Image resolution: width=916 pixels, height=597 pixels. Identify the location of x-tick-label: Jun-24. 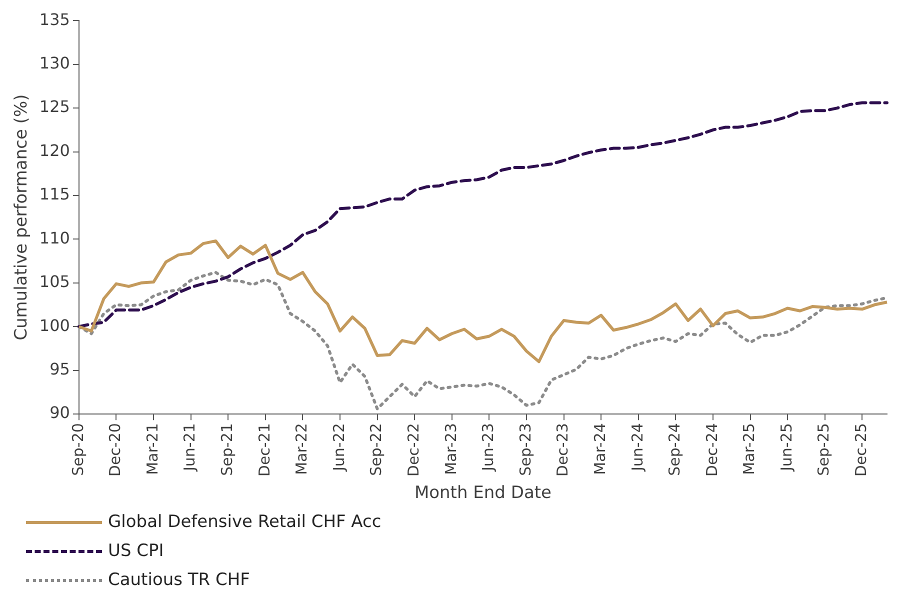
(637, 447).